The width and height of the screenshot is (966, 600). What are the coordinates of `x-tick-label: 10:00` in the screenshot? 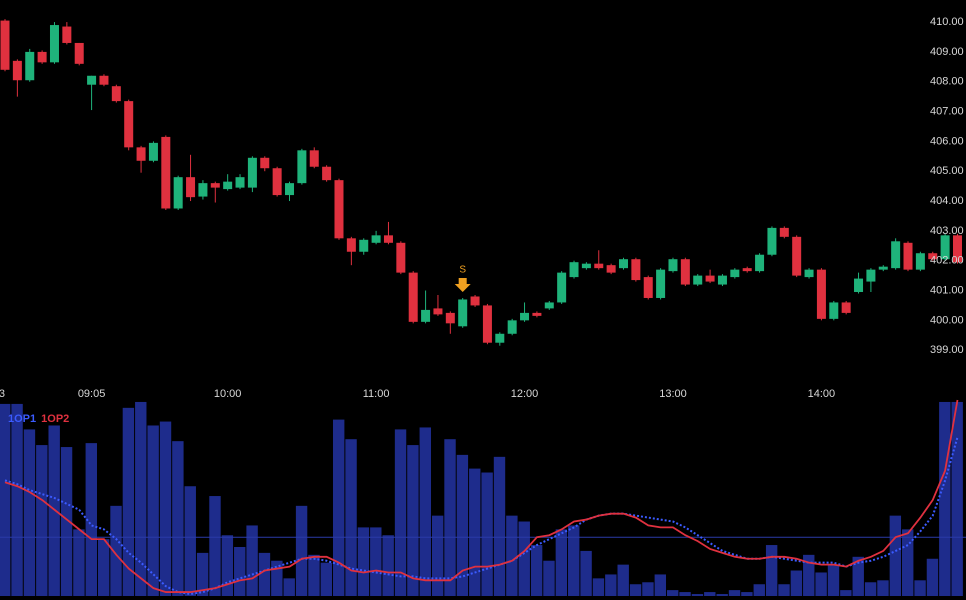 It's located at (228, 394).